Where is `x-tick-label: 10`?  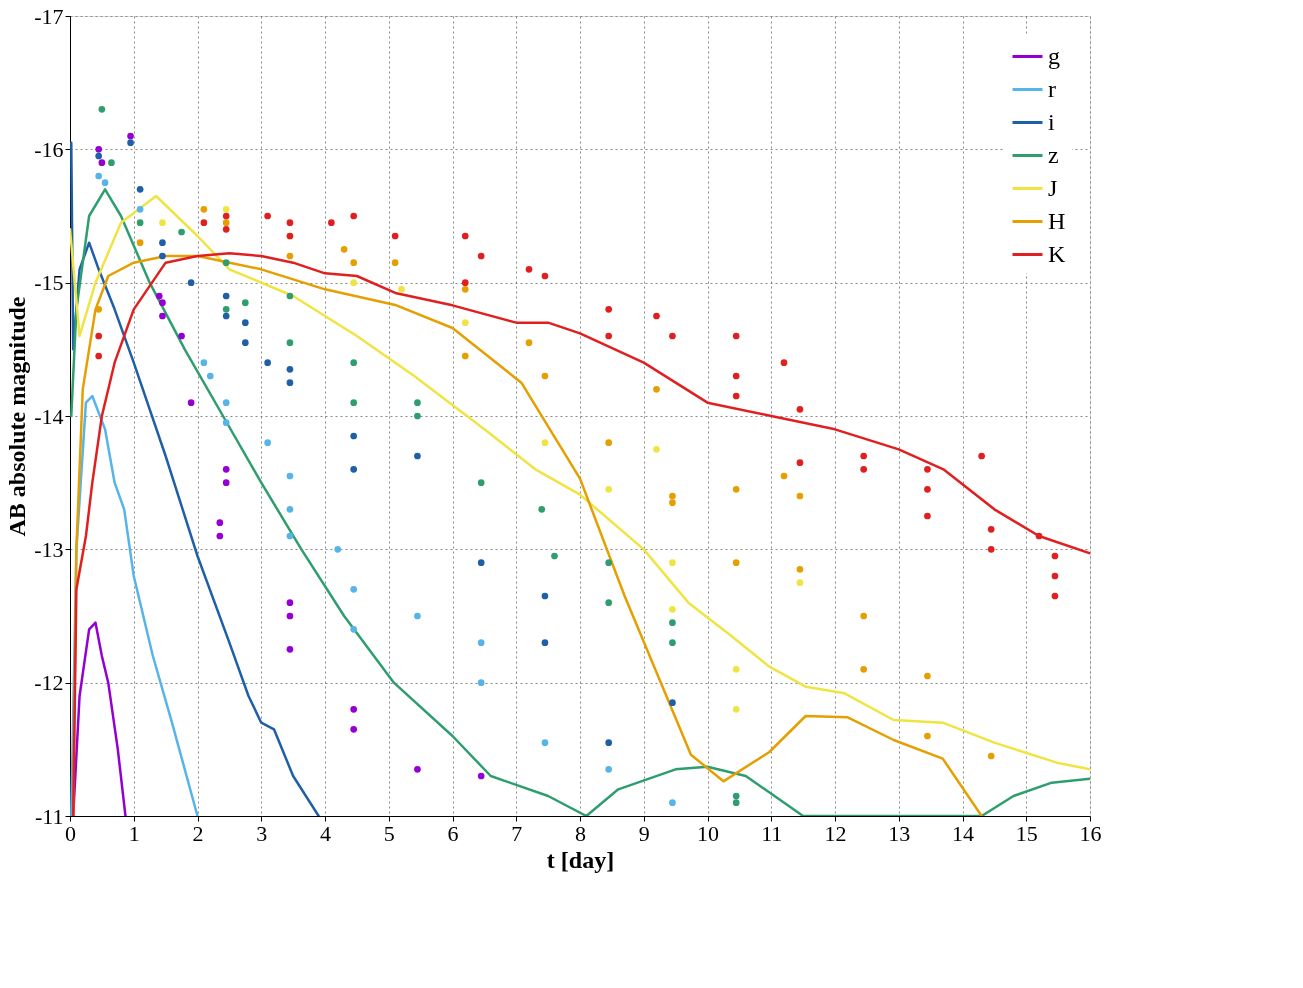
x-tick-label: 10 is located at coordinates (708, 833).